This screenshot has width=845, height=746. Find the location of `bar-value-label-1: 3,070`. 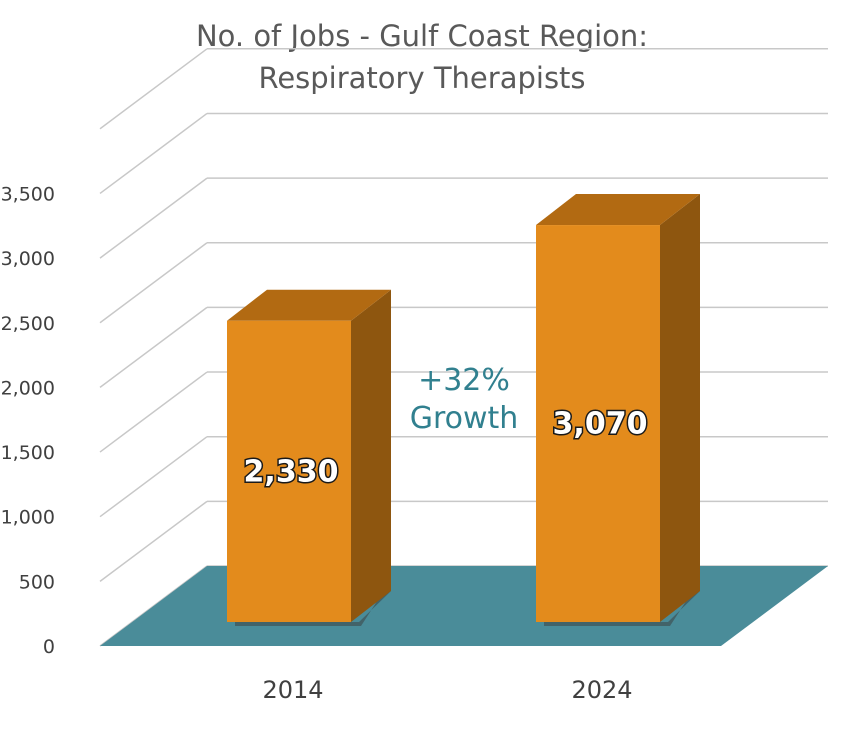

bar-value-label-1: 3,070 is located at coordinates (600, 424).